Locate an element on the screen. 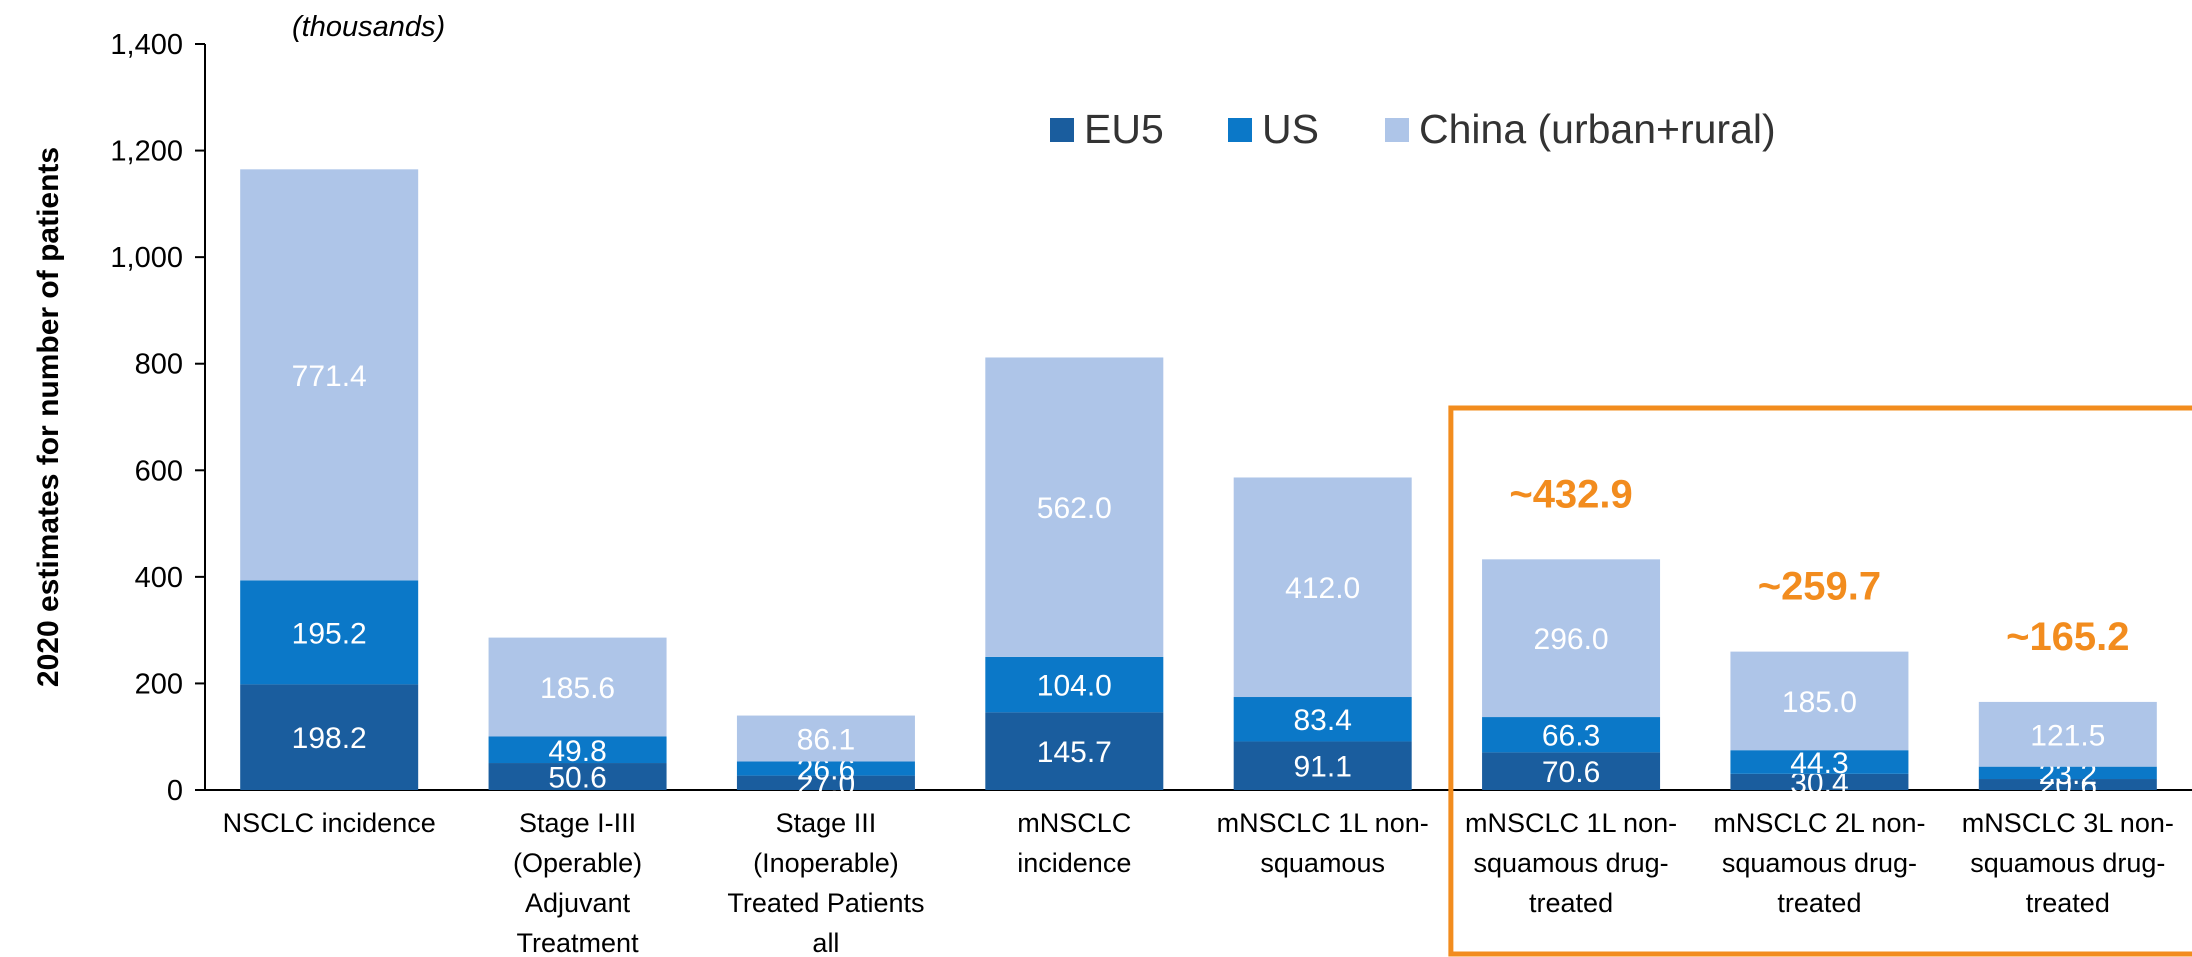 The image size is (2192, 957). units-note: (thousands) is located at coordinates (368, 27).